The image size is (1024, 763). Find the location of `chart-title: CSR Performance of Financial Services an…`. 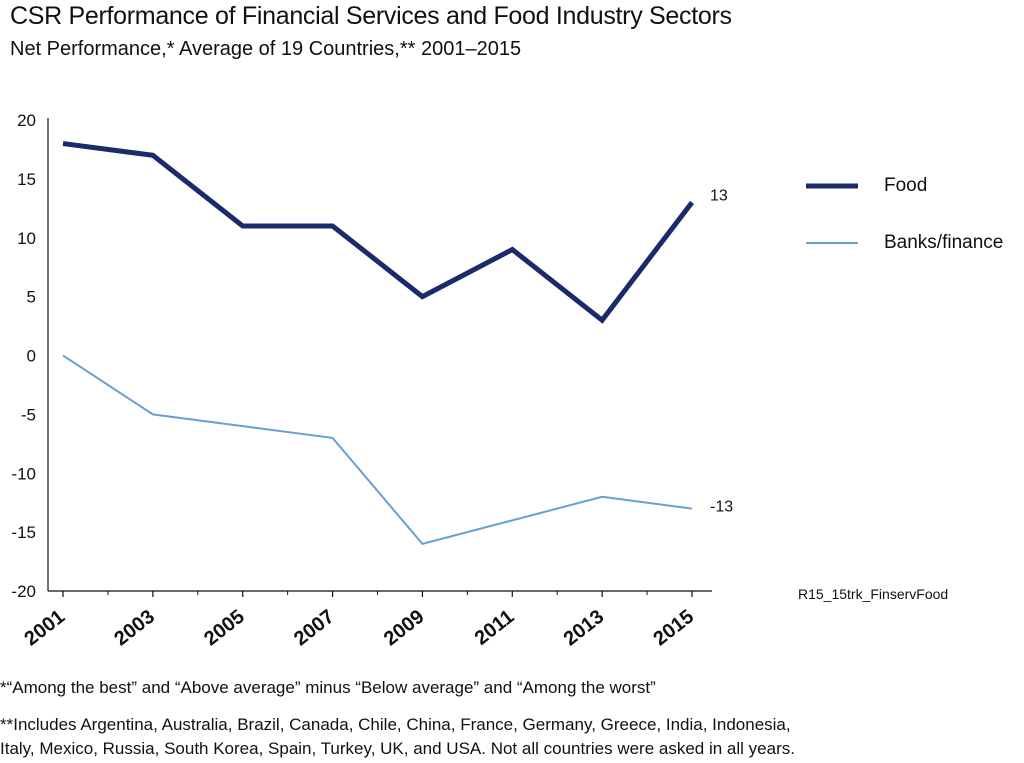

chart-title: CSR Performance of Financial Services an… is located at coordinates (371, 16).